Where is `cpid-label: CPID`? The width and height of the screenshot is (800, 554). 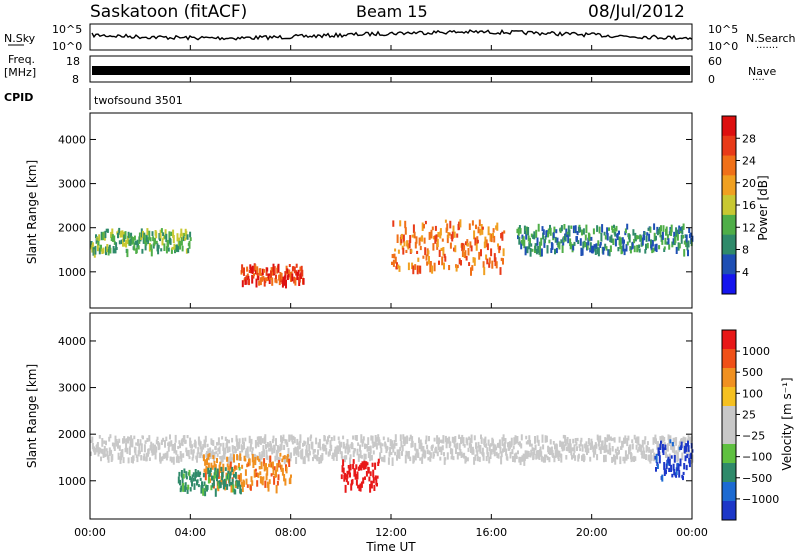 cpid-label: CPID is located at coordinates (18, 97).